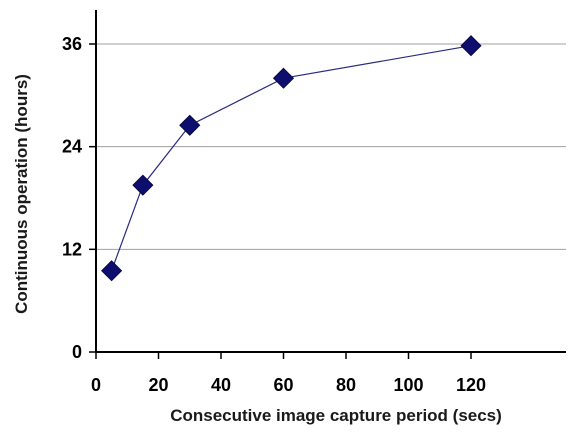 The image size is (573, 434). Describe the element at coordinates (408, 385) in the screenshot. I see `x-tick-label-100: 100` at that location.